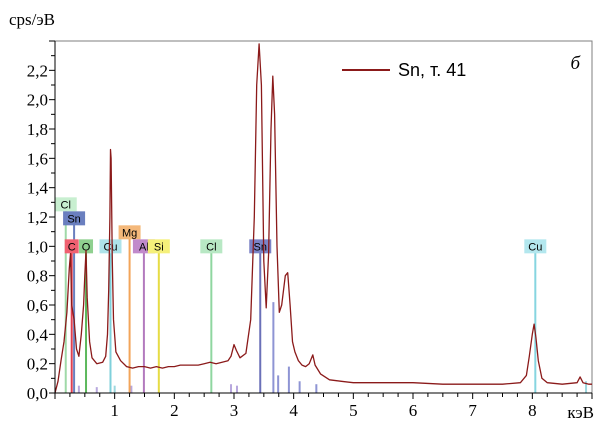 The height and width of the screenshot is (432, 598). What do you see at coordinates (37, 364) in the screenshot?
I see `y-tick-label: 0,2` at bounding box center [37, 364].